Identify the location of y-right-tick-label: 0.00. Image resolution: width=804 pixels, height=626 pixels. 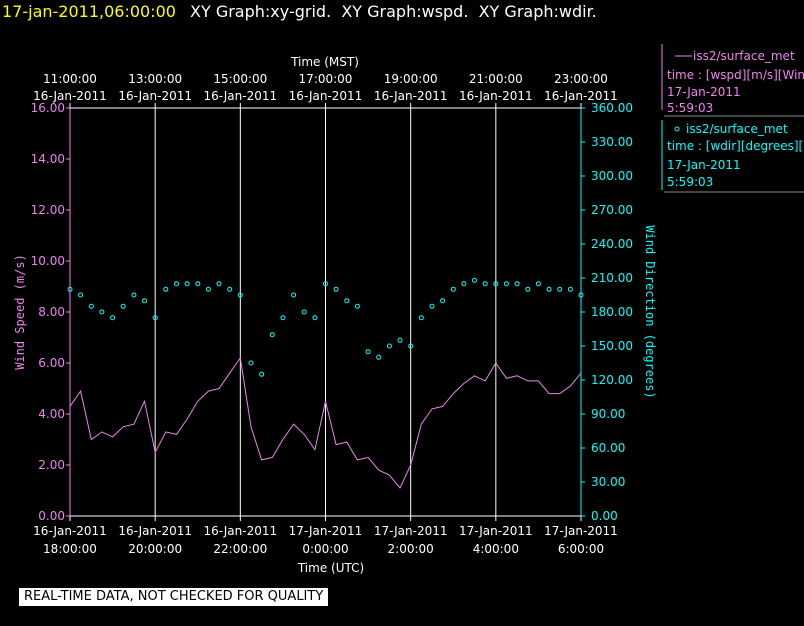
(604, 516).